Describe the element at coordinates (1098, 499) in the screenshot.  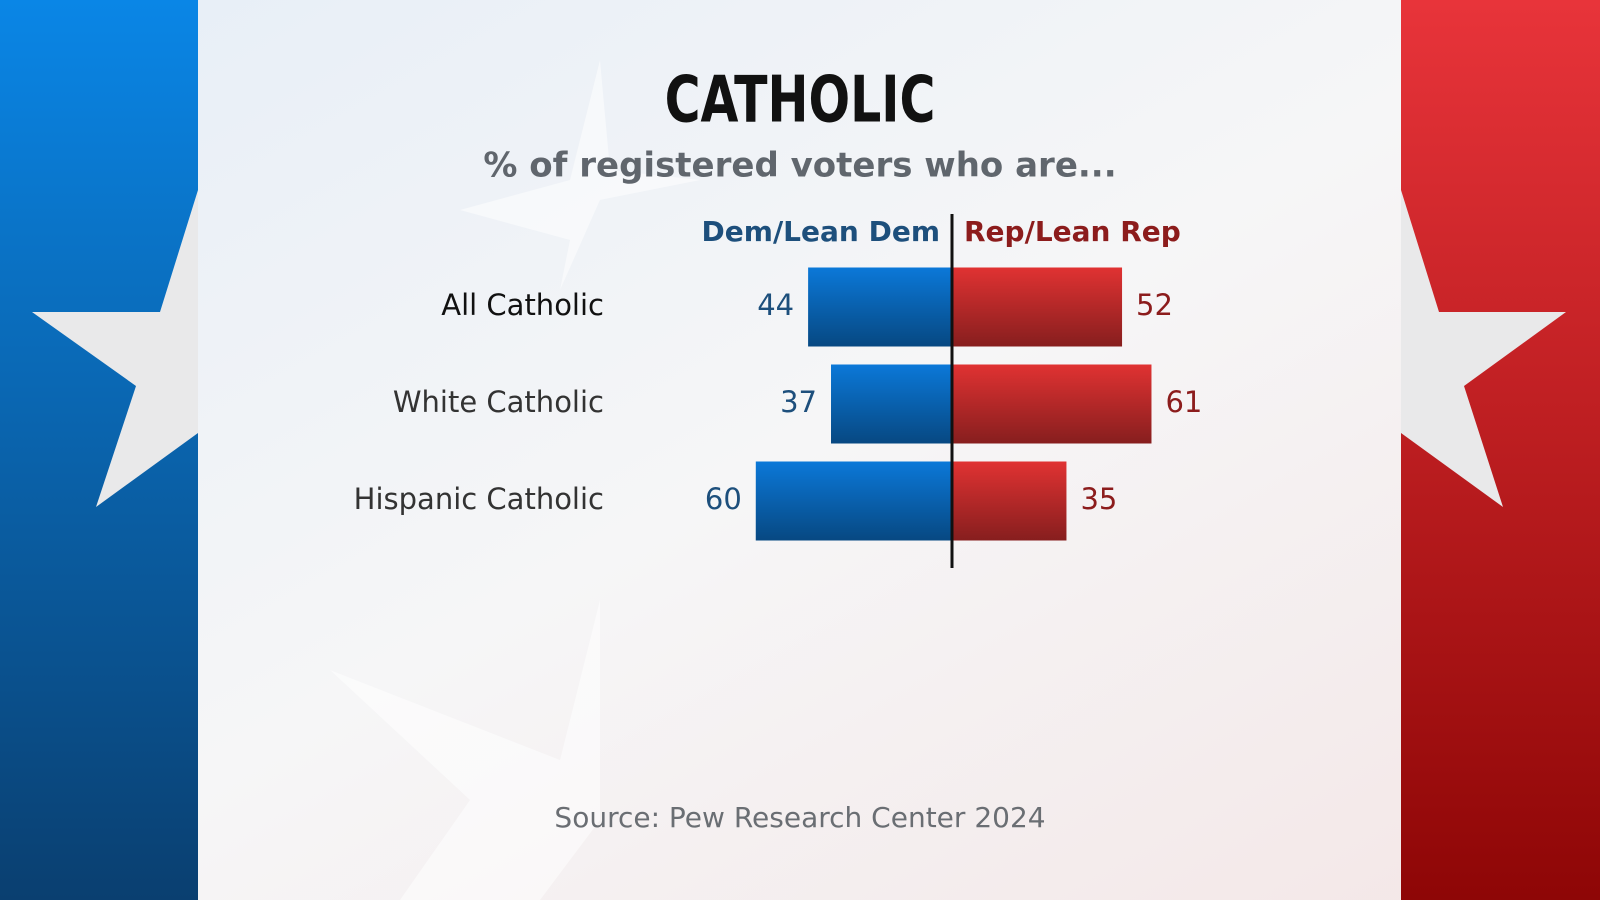
I see `value-label: 35` at that location.